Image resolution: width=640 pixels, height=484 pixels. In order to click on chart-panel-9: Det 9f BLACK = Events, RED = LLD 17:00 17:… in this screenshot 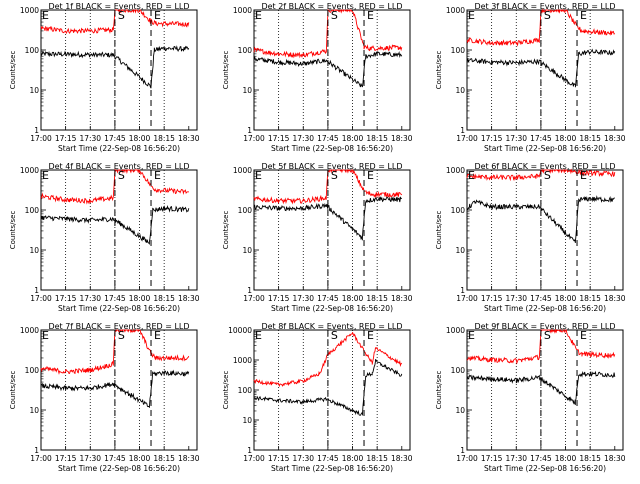, I will do `click(530, 397)`.